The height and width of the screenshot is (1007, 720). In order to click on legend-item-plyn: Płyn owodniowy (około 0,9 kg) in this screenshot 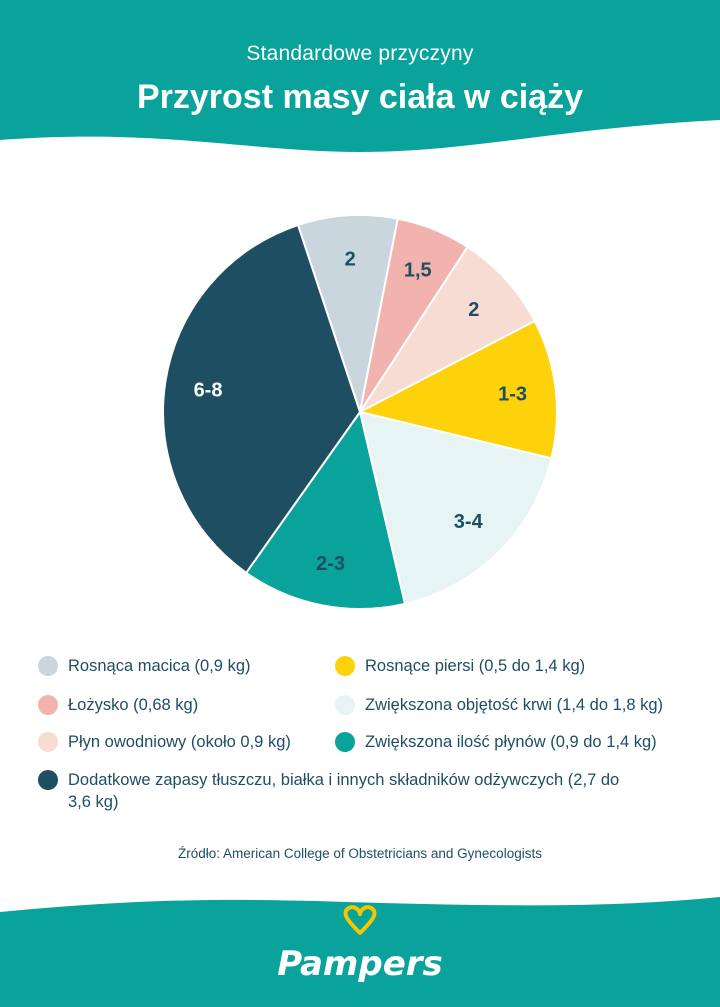, I will do `click(164, 742)`.